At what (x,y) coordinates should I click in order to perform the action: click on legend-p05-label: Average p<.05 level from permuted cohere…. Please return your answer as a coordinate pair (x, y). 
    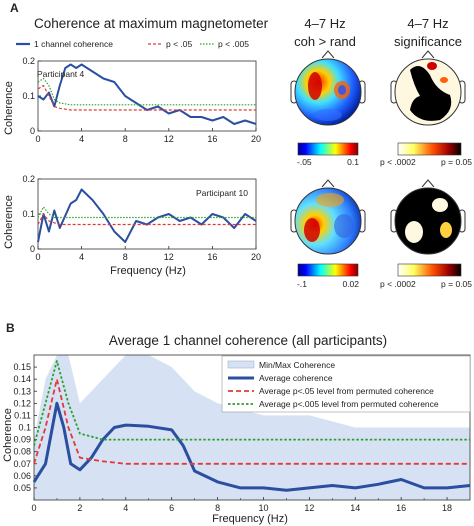
    Looking at the image, I should click on (346, 391).